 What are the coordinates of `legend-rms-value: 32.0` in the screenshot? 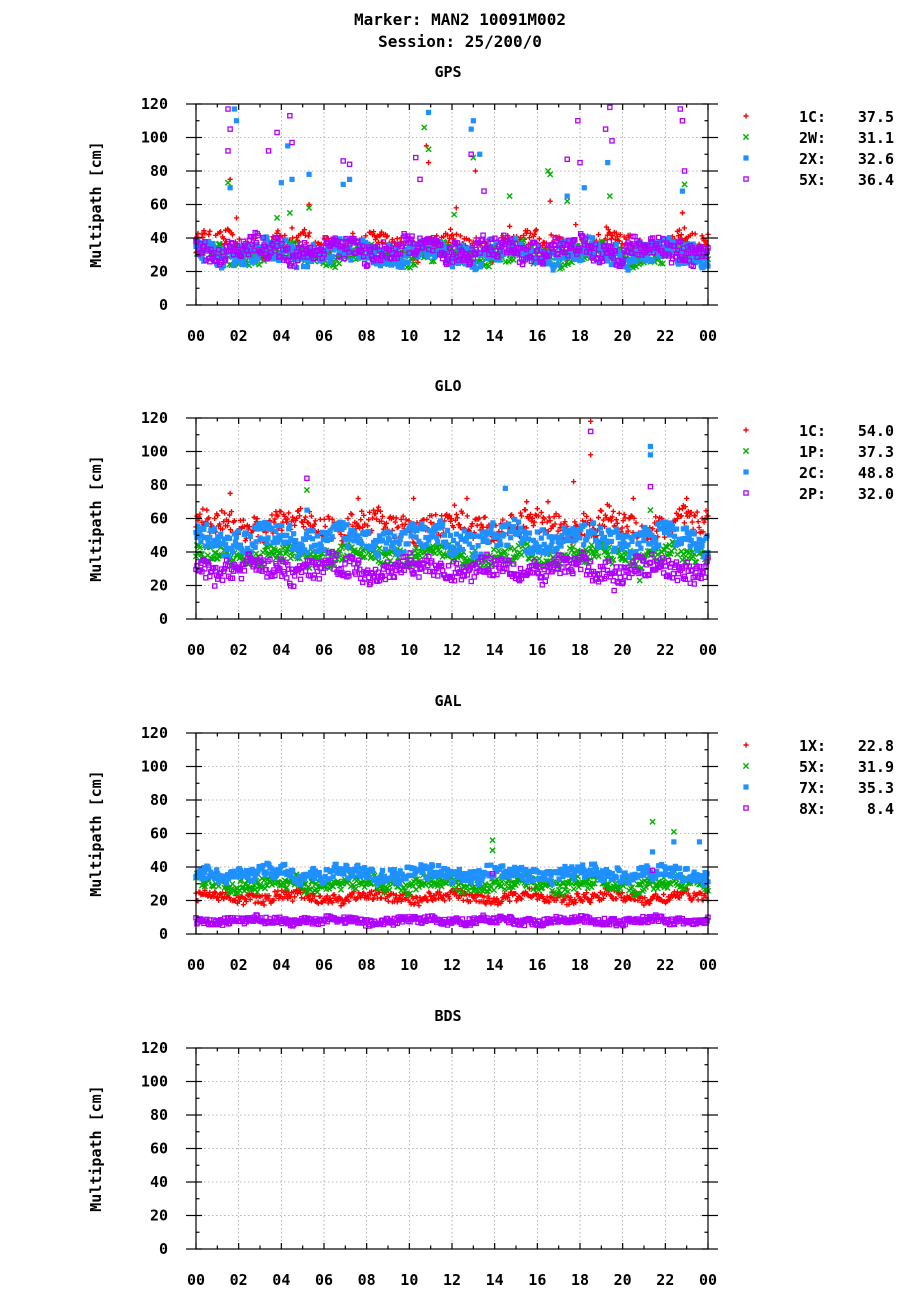 It's located at (876, 494).